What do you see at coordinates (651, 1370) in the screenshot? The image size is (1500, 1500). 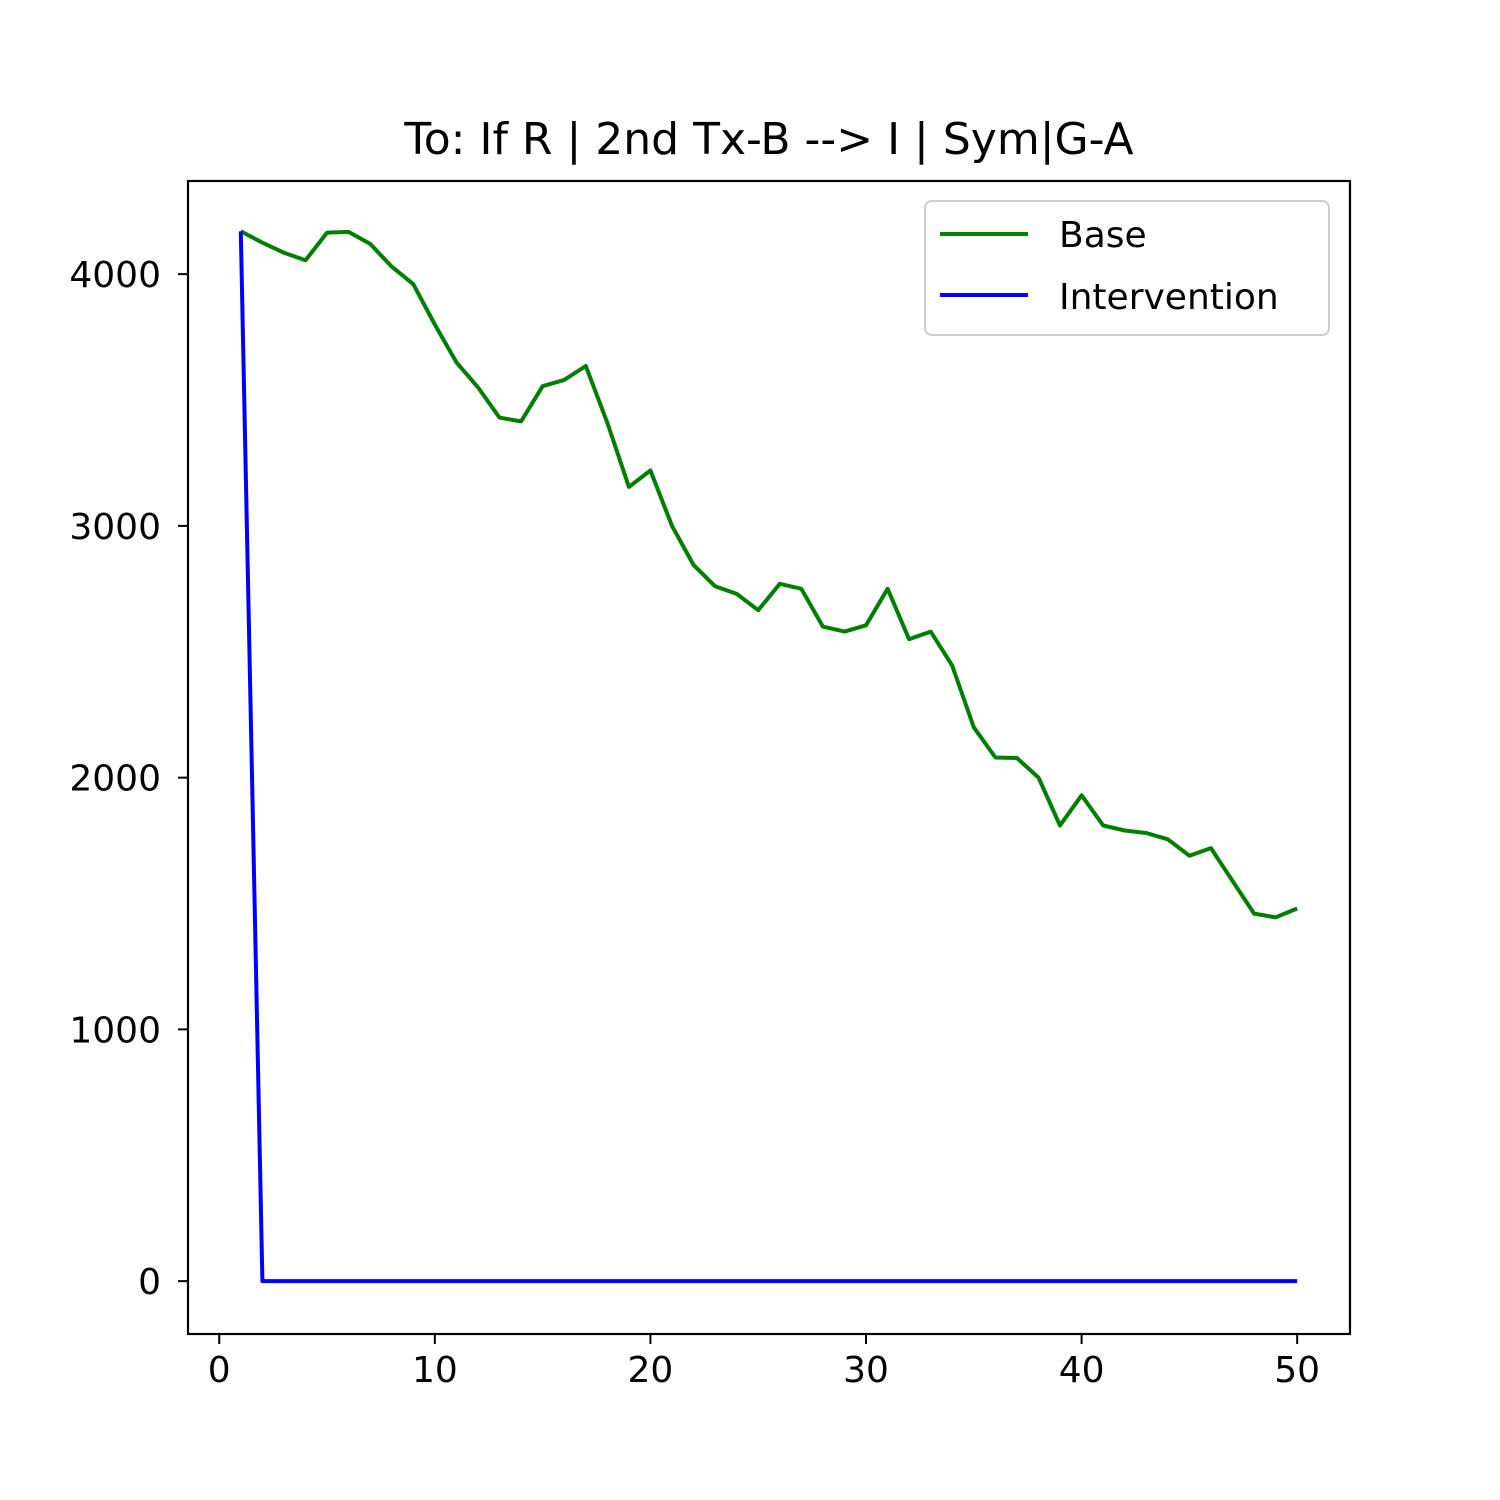 I see `x-tick-label: 20` at bounding box center [651, 1370].